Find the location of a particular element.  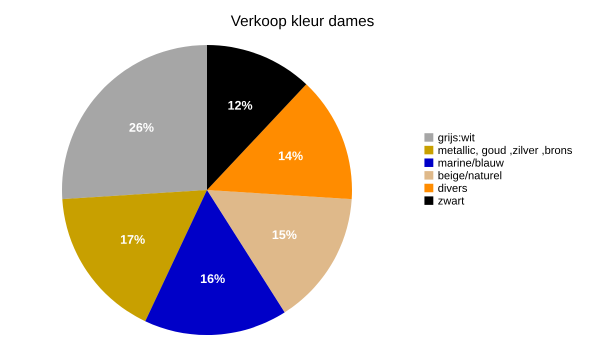

data-label: 15% is located at coordinates (284, 235).